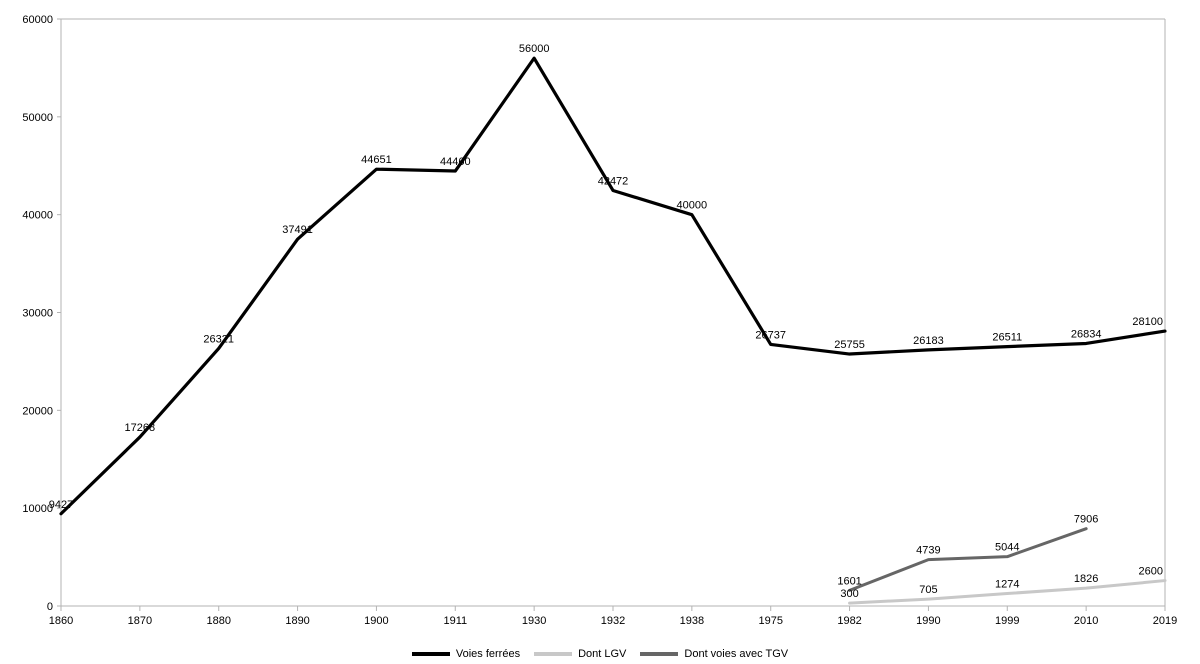 This screenshot has height=664, width=1200. I want to click on x-tick-label: 1860, so click(61, 621).